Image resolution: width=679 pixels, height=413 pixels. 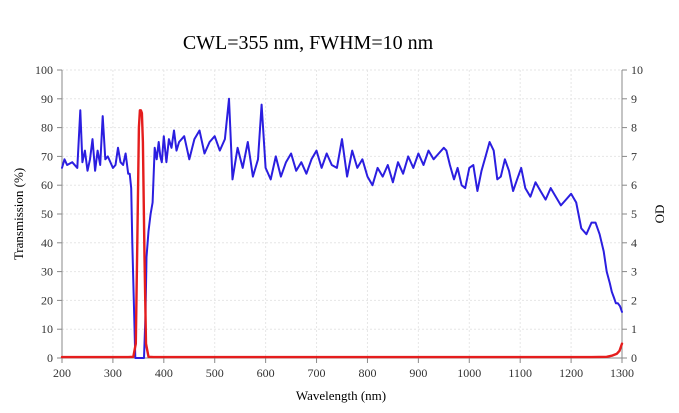 What do you see at coordinates (164, 373) in the screenshot?
I see `x-tick-label: 400` at bounding box center [164, 373].